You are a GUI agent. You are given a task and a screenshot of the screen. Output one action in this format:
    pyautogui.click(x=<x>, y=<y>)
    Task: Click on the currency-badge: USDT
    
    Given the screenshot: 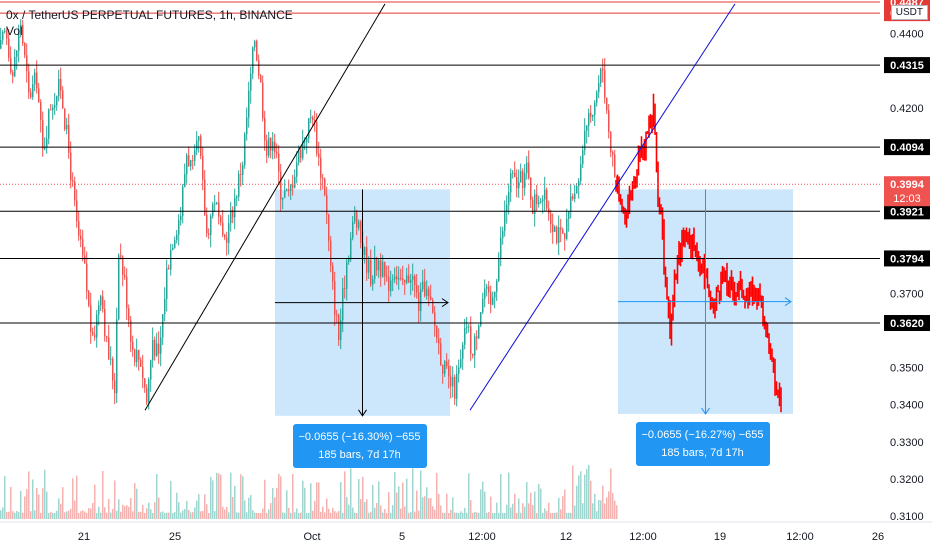 What is the action you would take?
    pyautogui.click(x=909, y=12)
    